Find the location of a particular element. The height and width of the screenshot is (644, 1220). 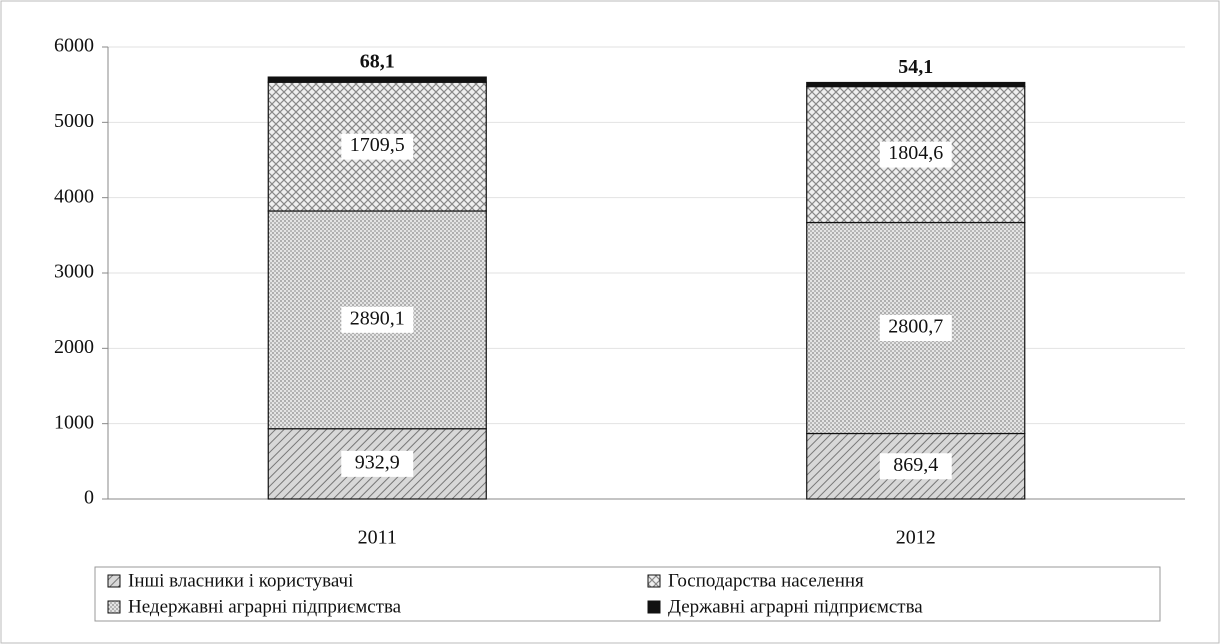

data-label: 1804,6 is located at coordinates (915, 153).